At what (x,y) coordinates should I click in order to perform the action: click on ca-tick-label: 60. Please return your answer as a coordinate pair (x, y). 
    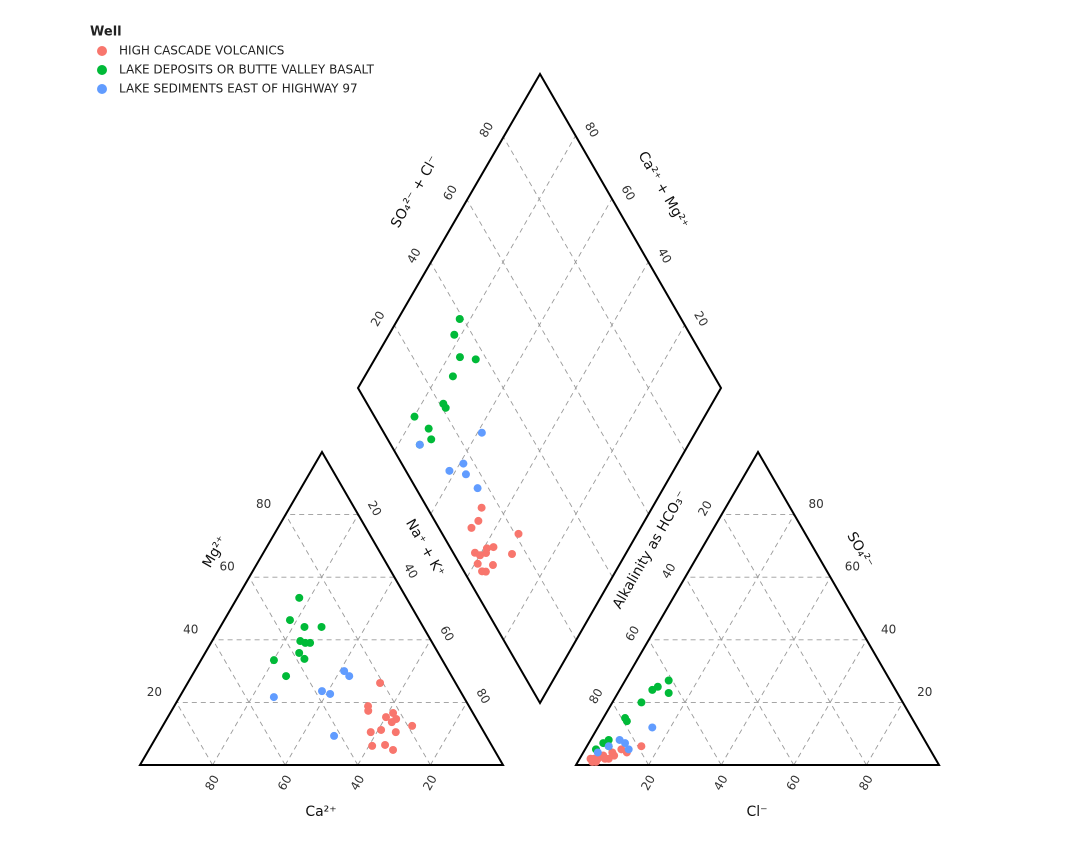
    Looking at the image, I should click on (285, 783).